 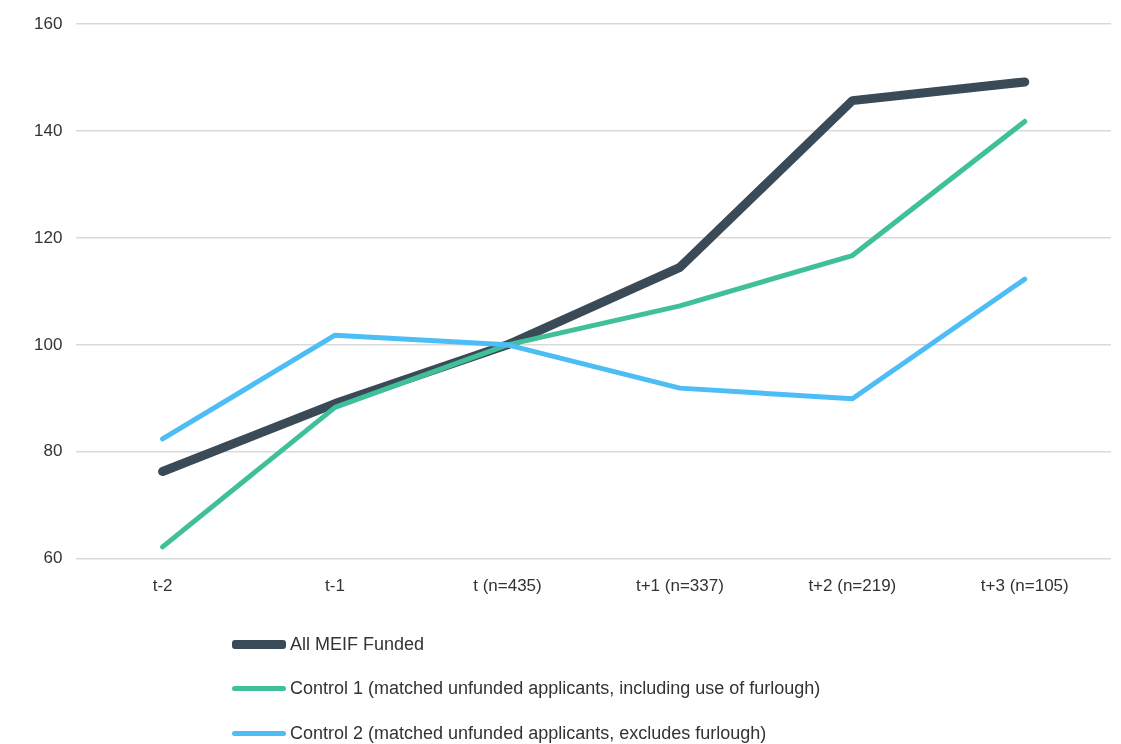 What do you see at coordinates (1024, 586) in the screenshot?
I see `x-tick-label: t+3 (n=105)` at bounding box center [1024, 586].